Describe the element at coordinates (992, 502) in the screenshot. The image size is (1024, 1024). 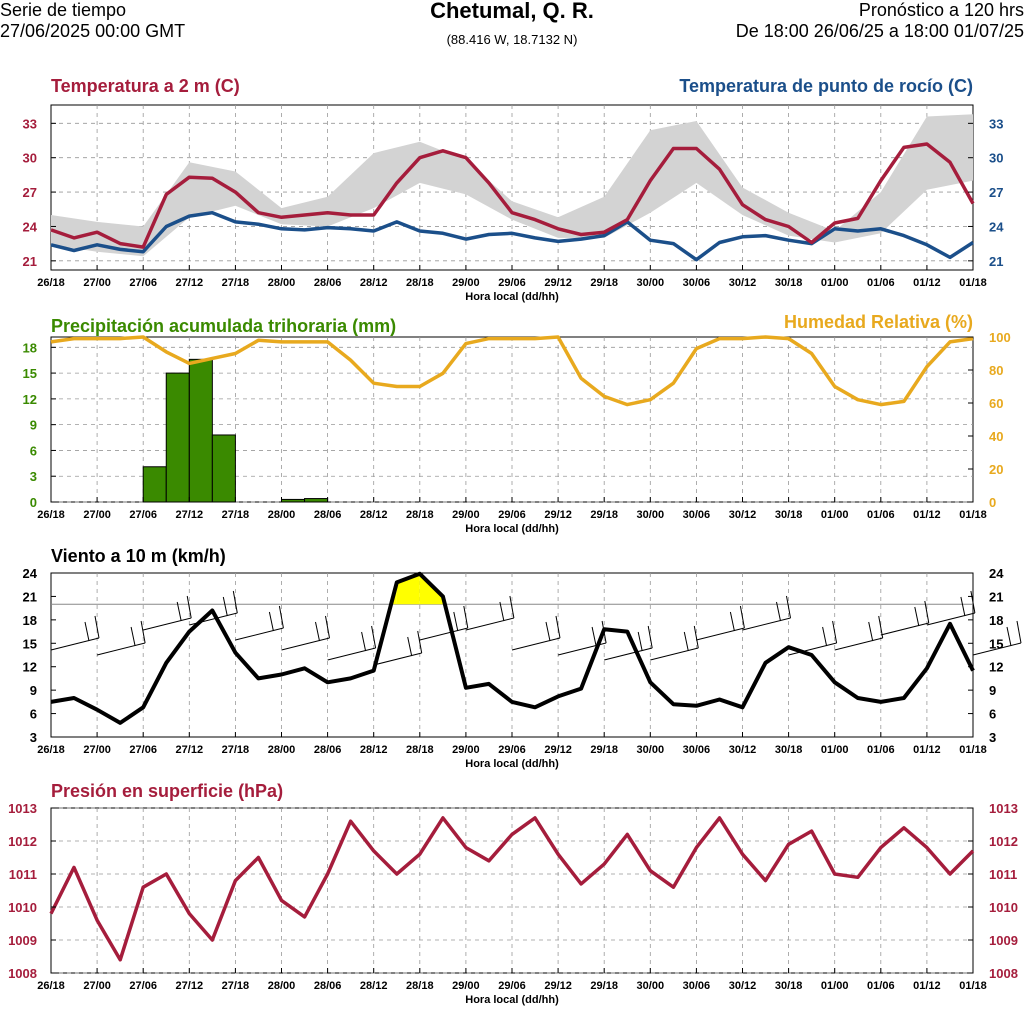
I see `precip-ytick-label-right: 0` at that location.